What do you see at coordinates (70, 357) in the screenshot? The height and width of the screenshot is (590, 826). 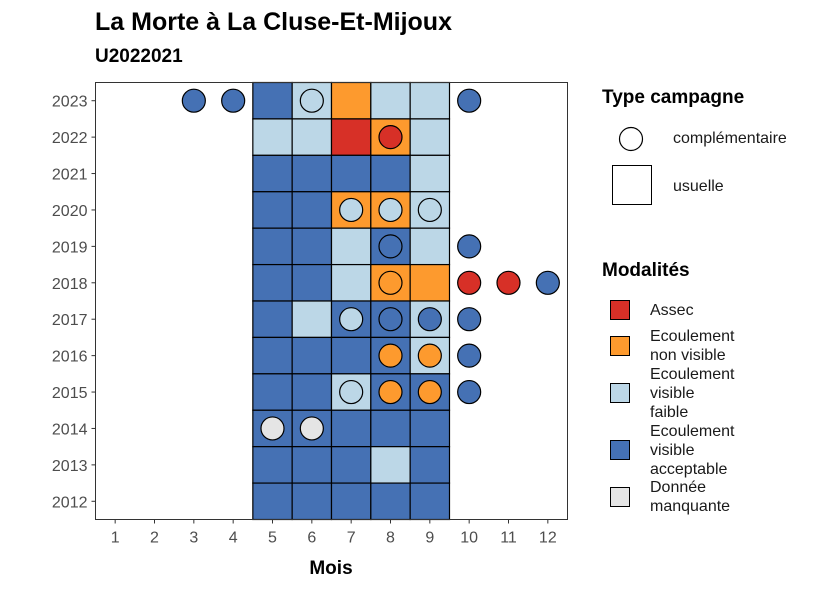 I see `y-tick-label: 2016` at bounding box center [70, 357].